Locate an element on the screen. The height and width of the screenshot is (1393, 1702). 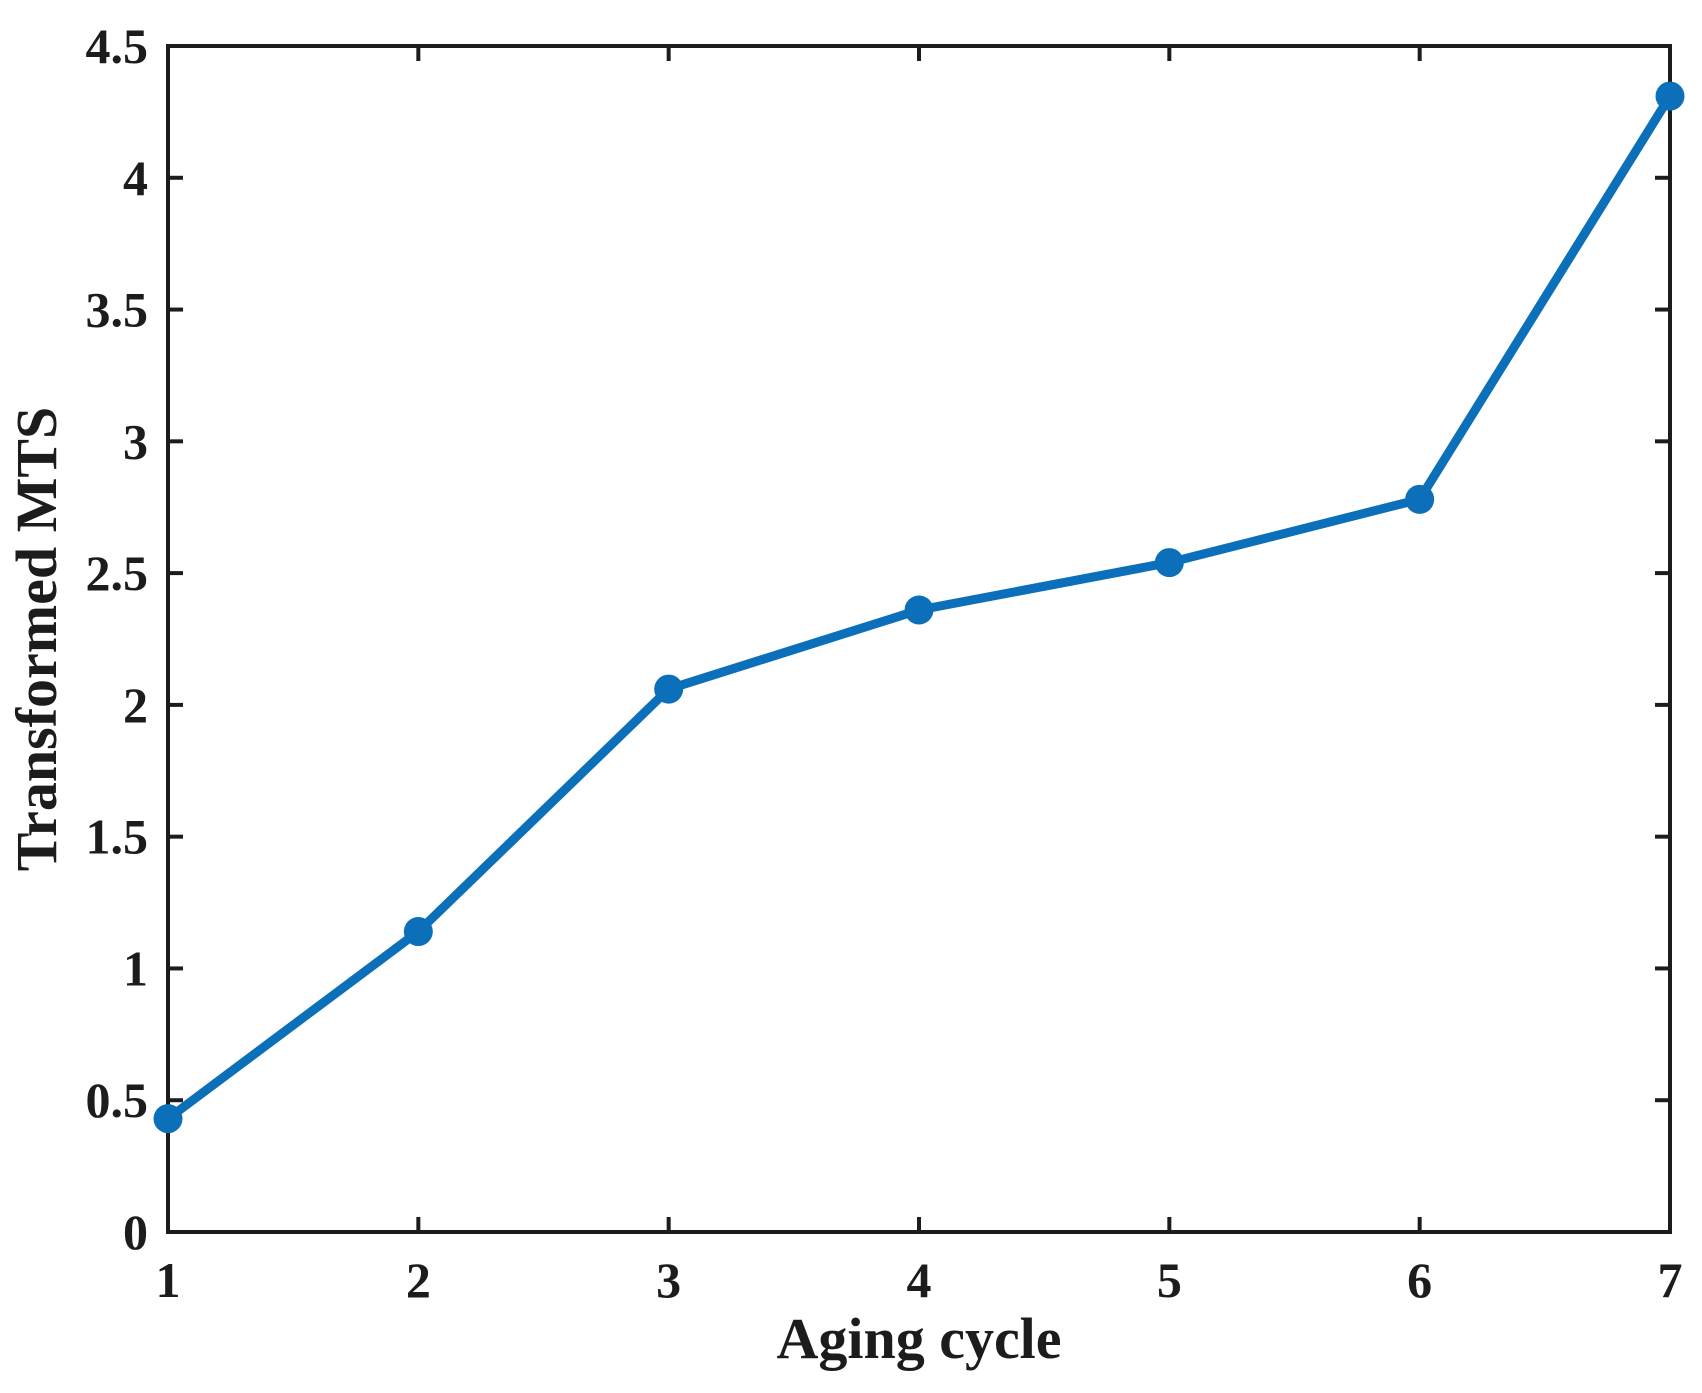
x-tick-label: 7 is located at coordinates (1670, 1280).